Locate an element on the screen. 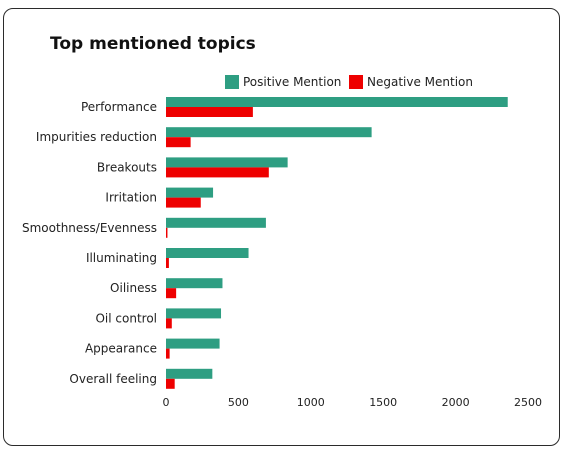  category-label: Irritation is located at coordinates (131, 198).